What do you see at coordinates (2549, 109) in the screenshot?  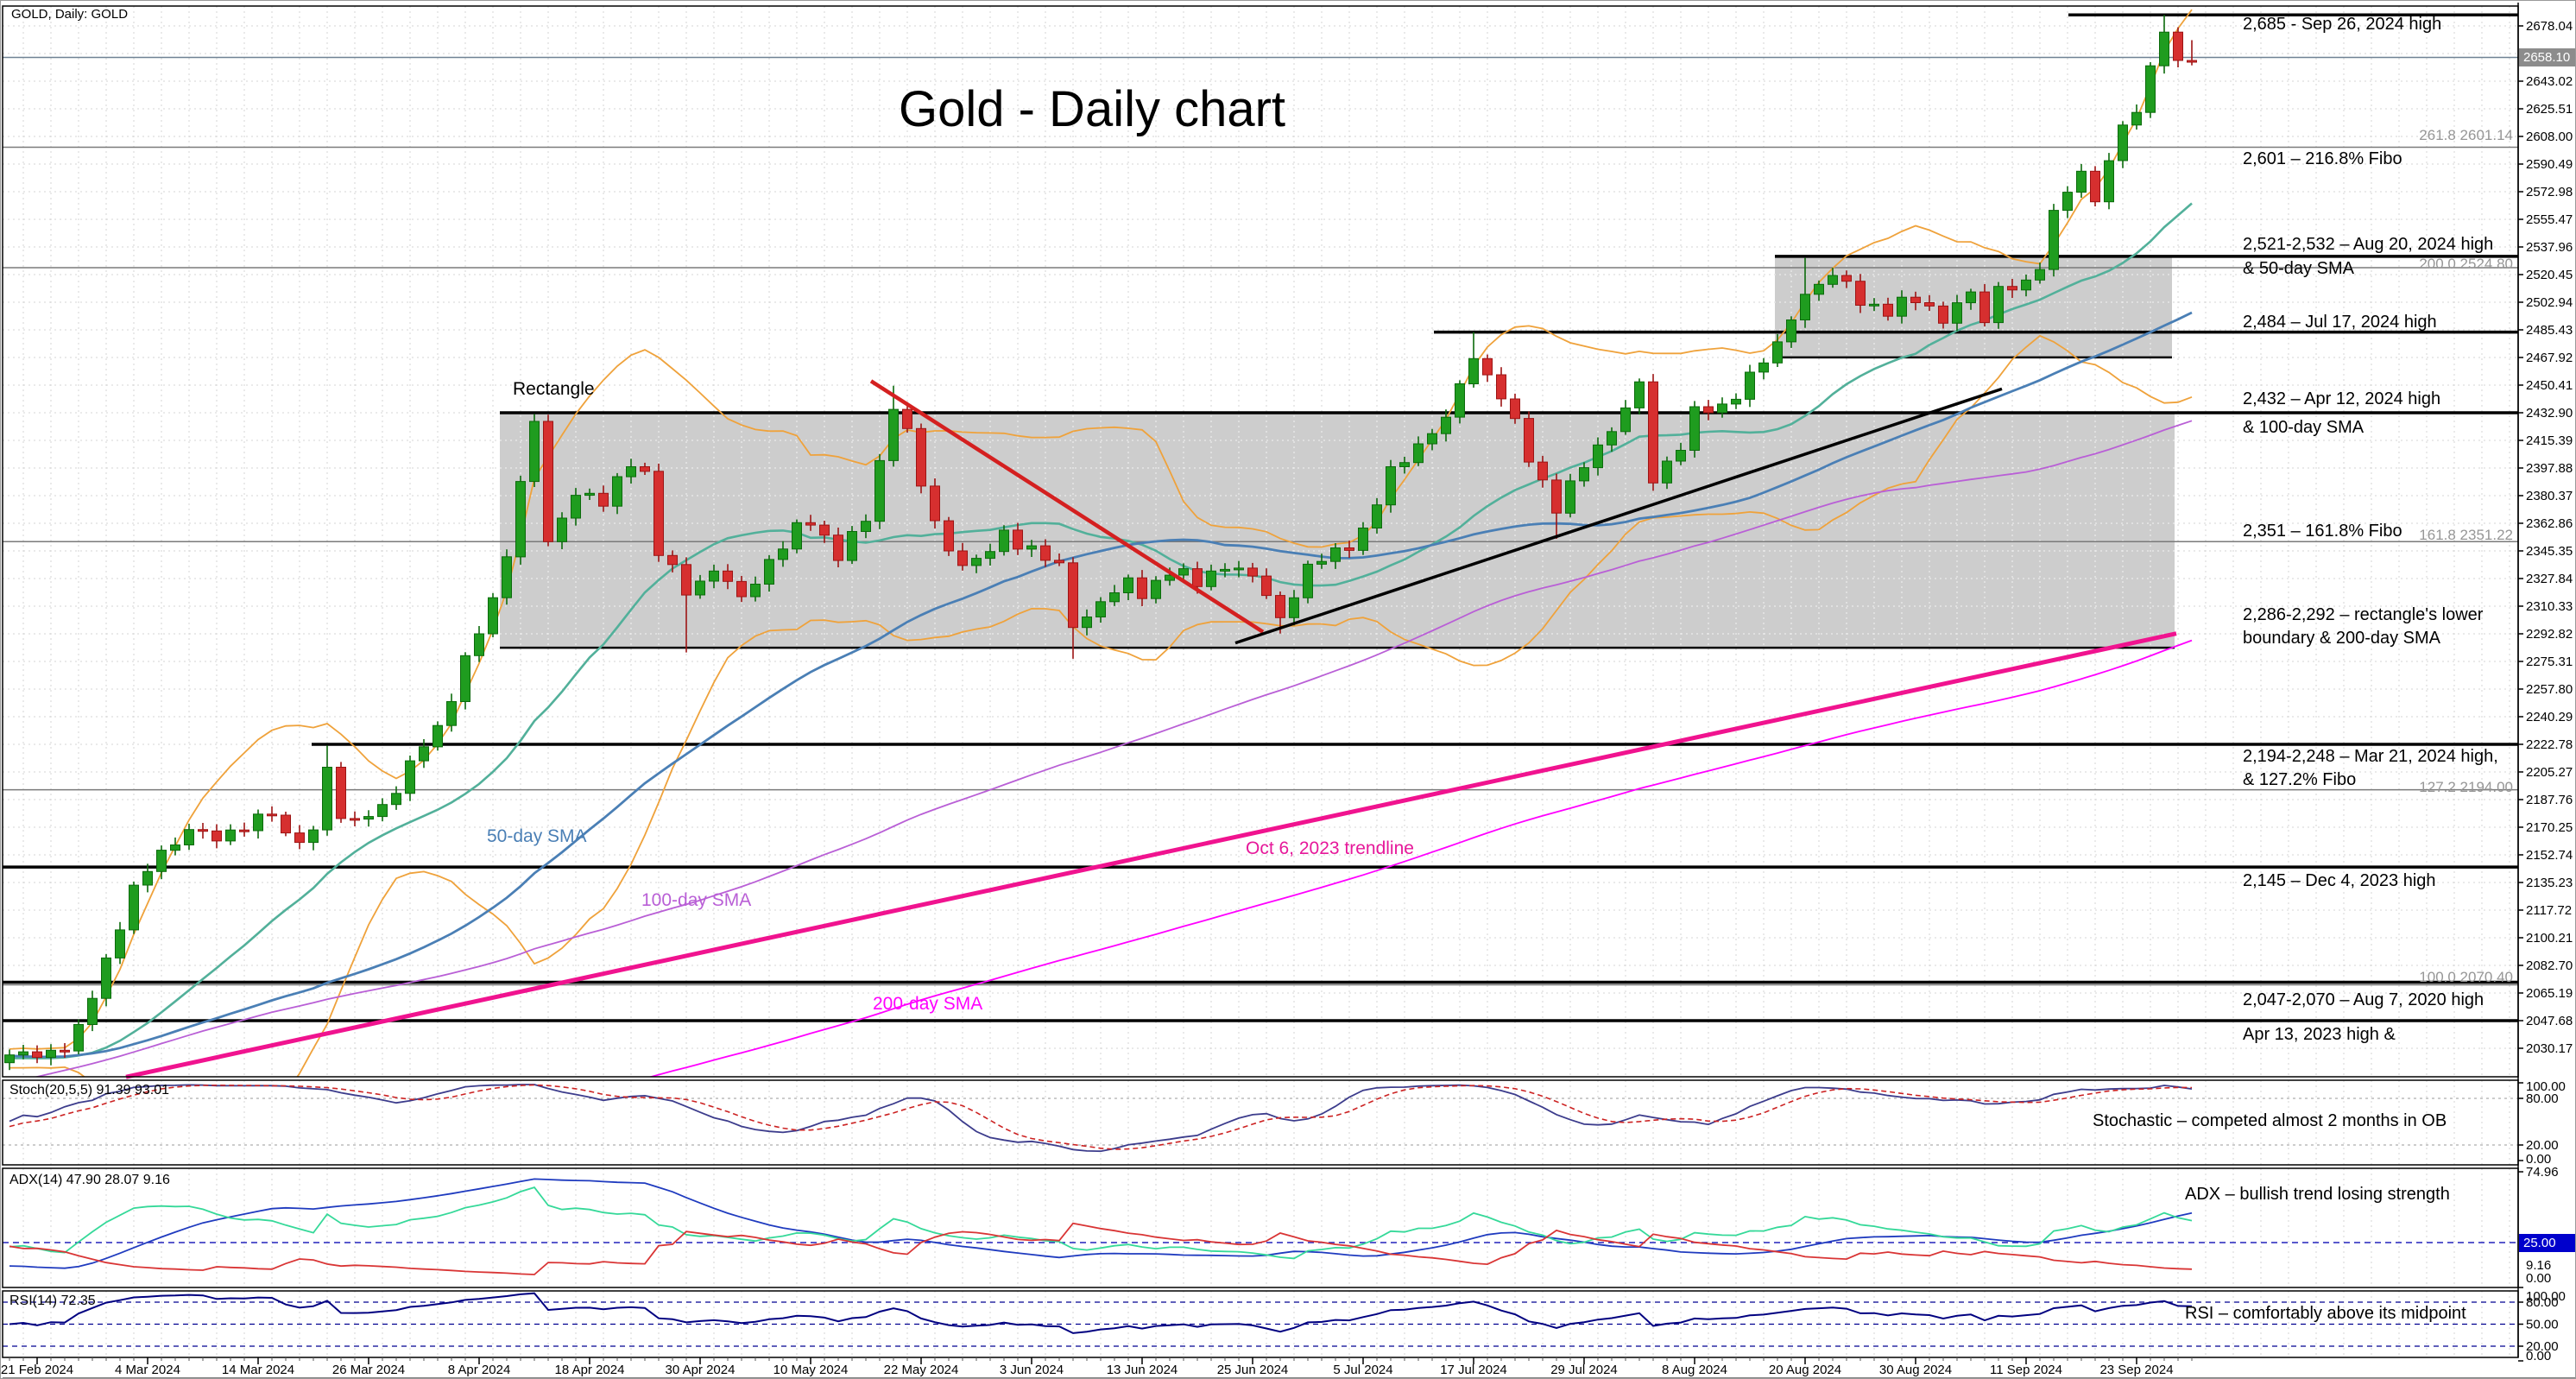 I see `svg-text: 2625.51` at bounding box center [2549, 109].